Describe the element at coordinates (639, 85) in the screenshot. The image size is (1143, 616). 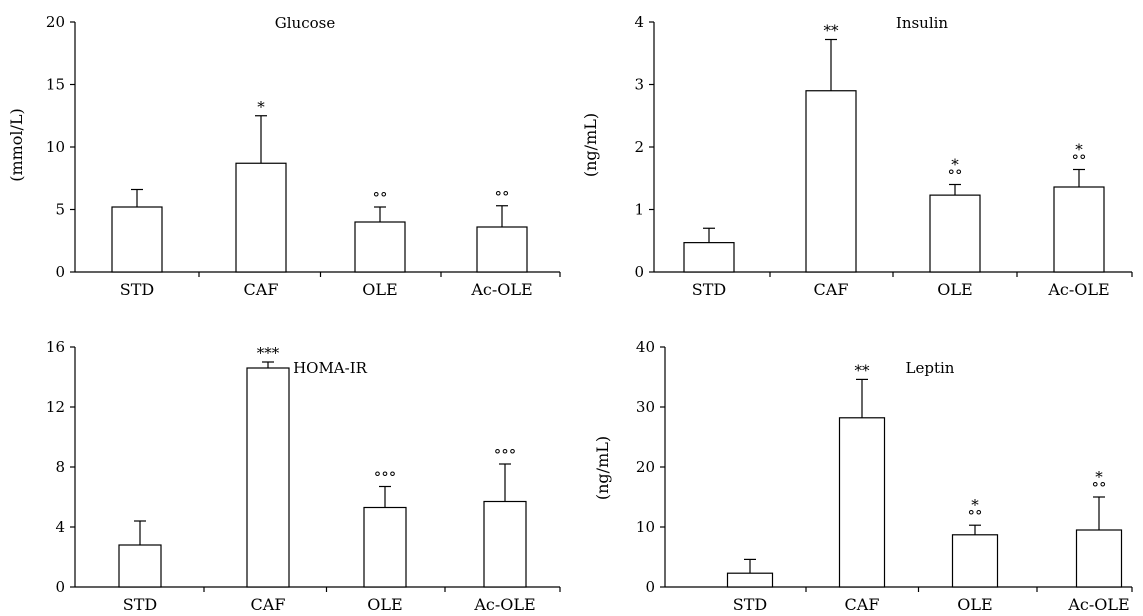
I see `y-tick-label: 3` at that location.